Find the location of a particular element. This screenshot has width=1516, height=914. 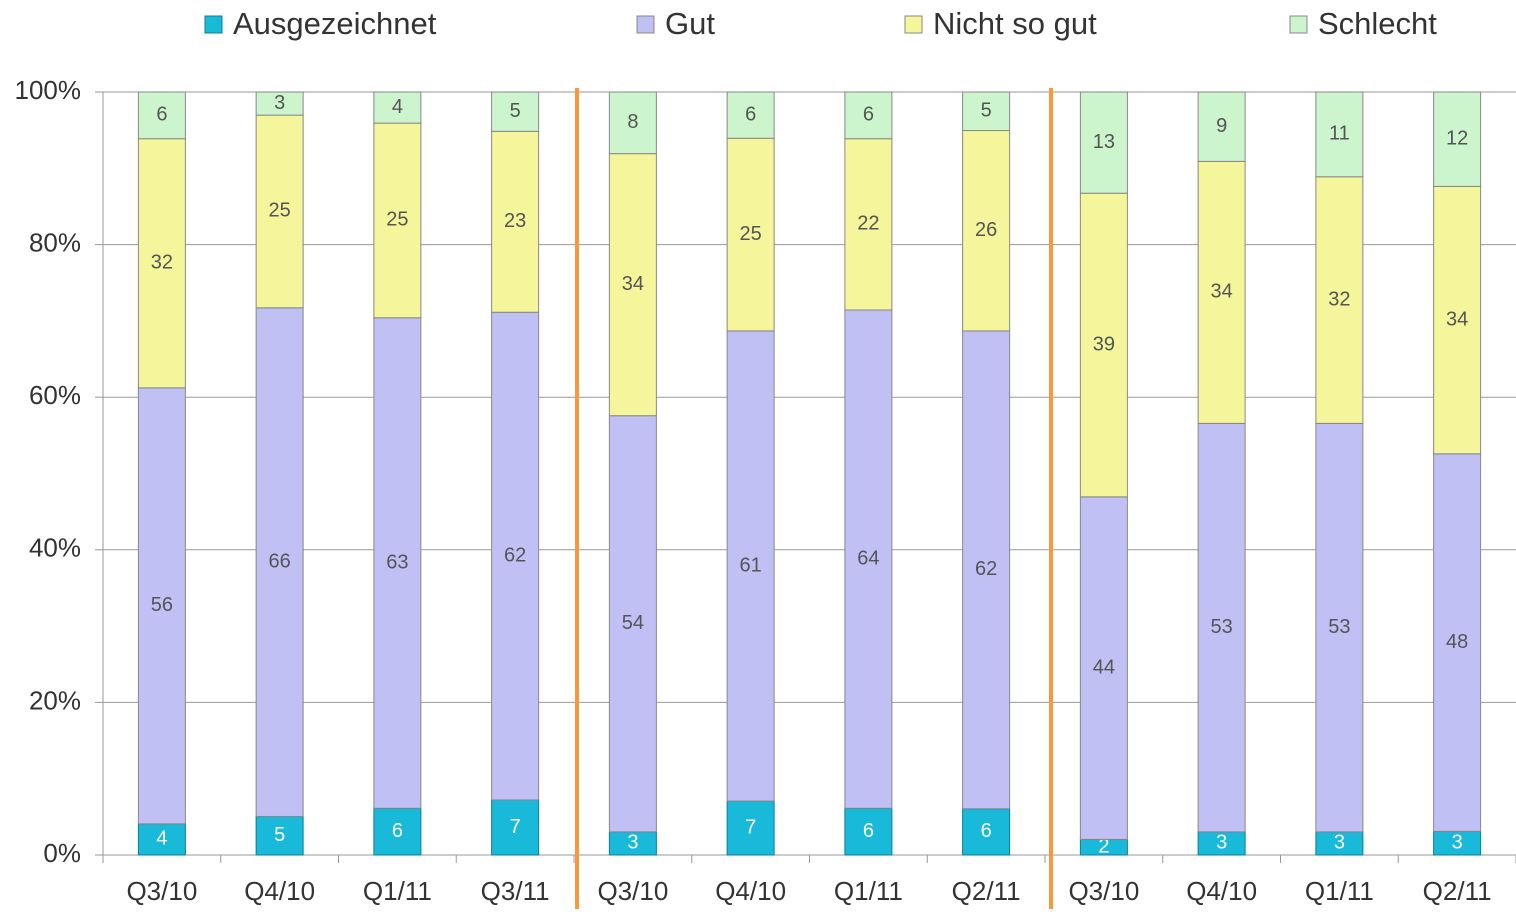

data-label: 63 is located at coordinates (397, 562).